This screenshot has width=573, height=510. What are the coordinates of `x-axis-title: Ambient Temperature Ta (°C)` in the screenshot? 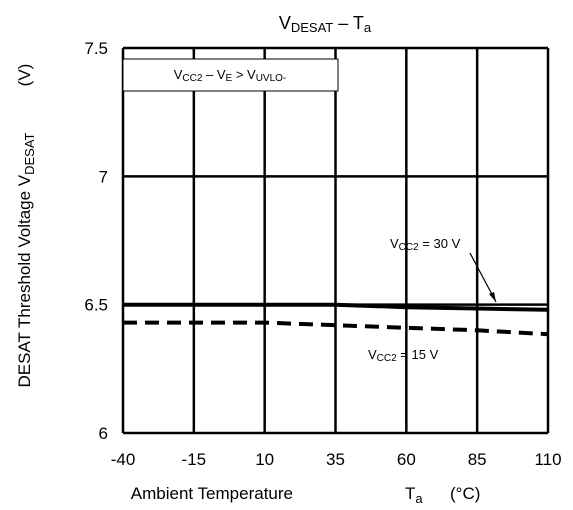 It's located at (306, 495).